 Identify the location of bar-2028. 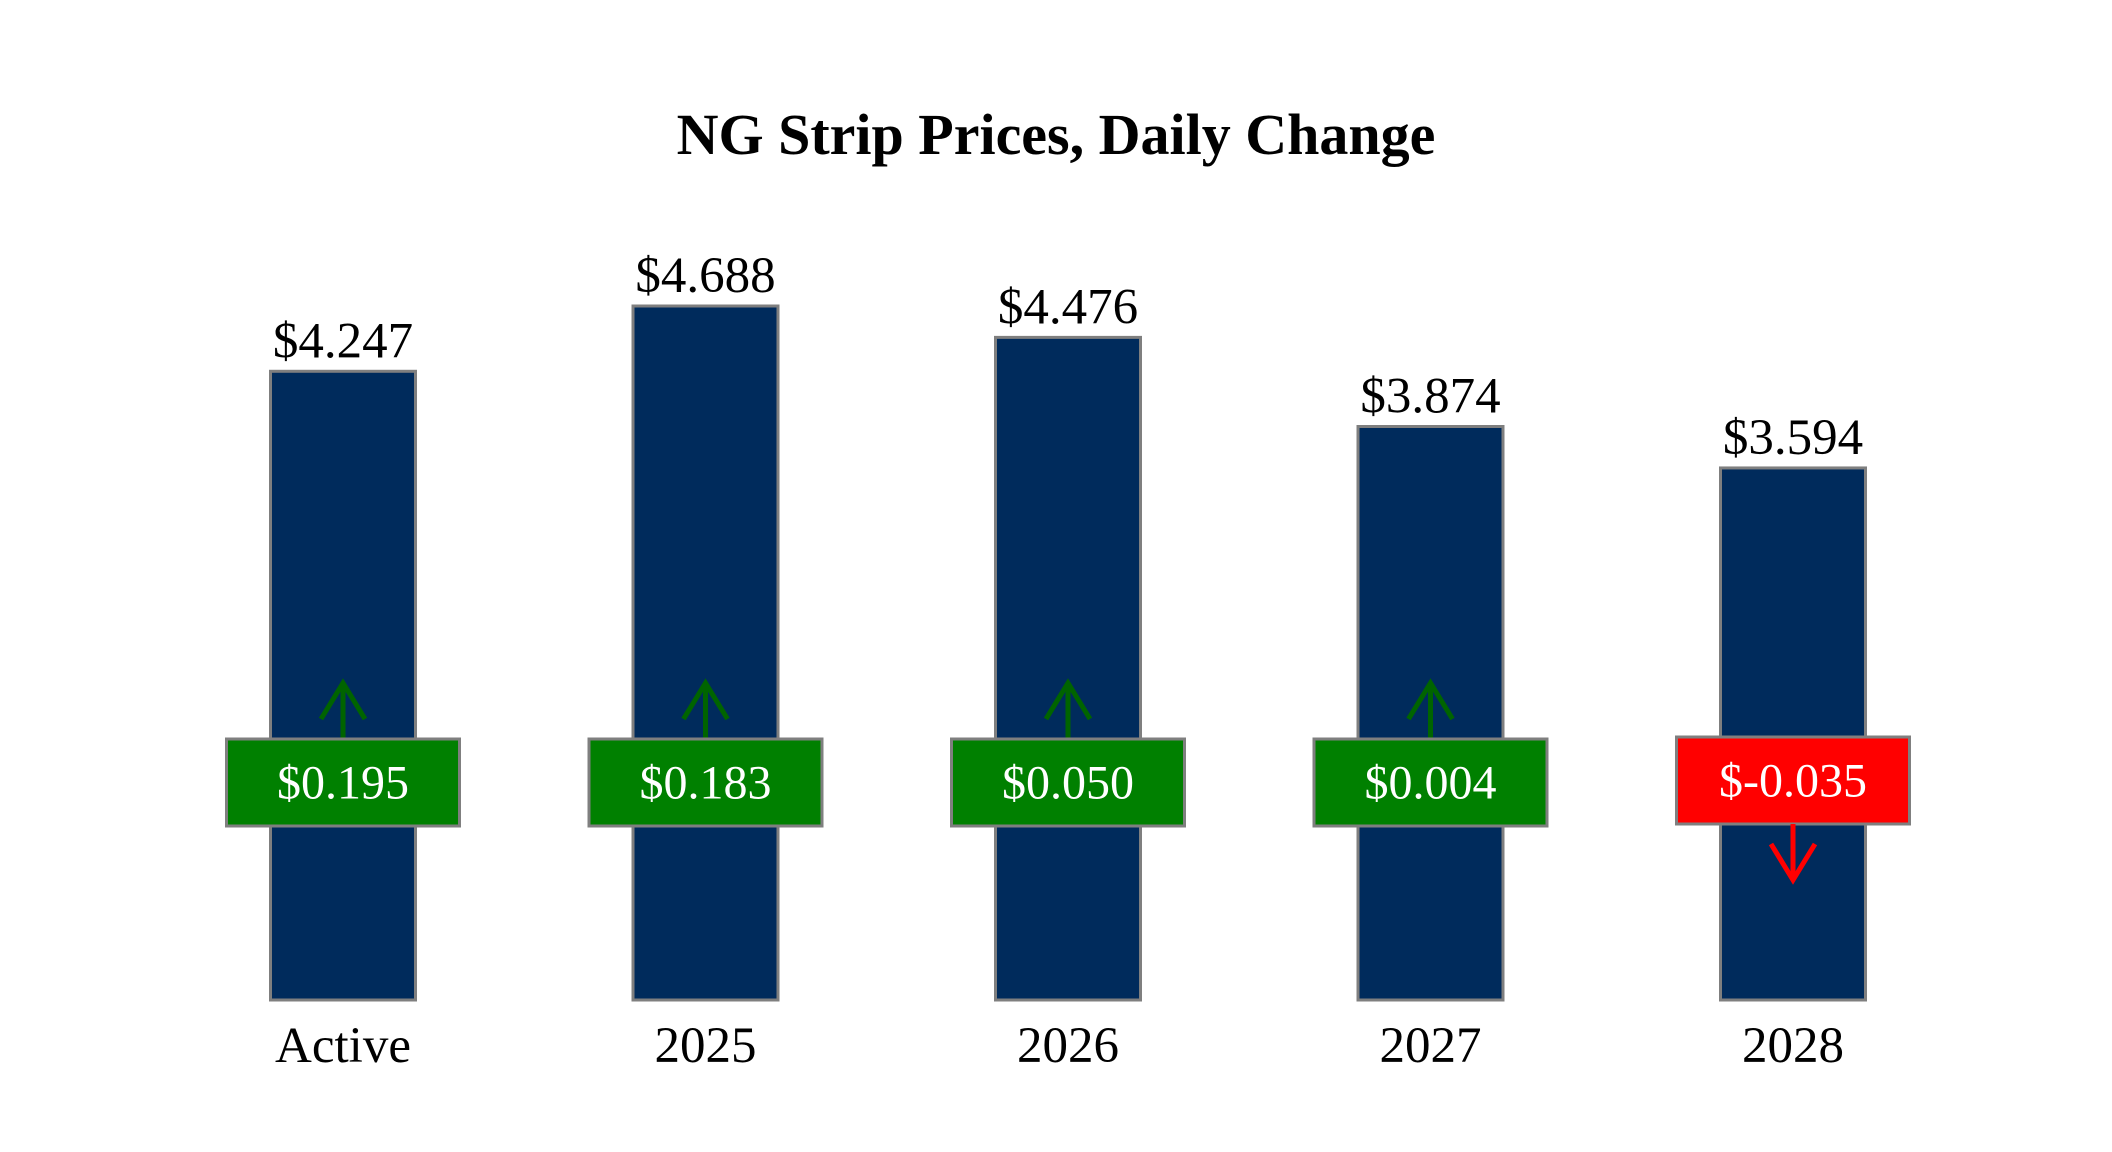
(1793, 734).